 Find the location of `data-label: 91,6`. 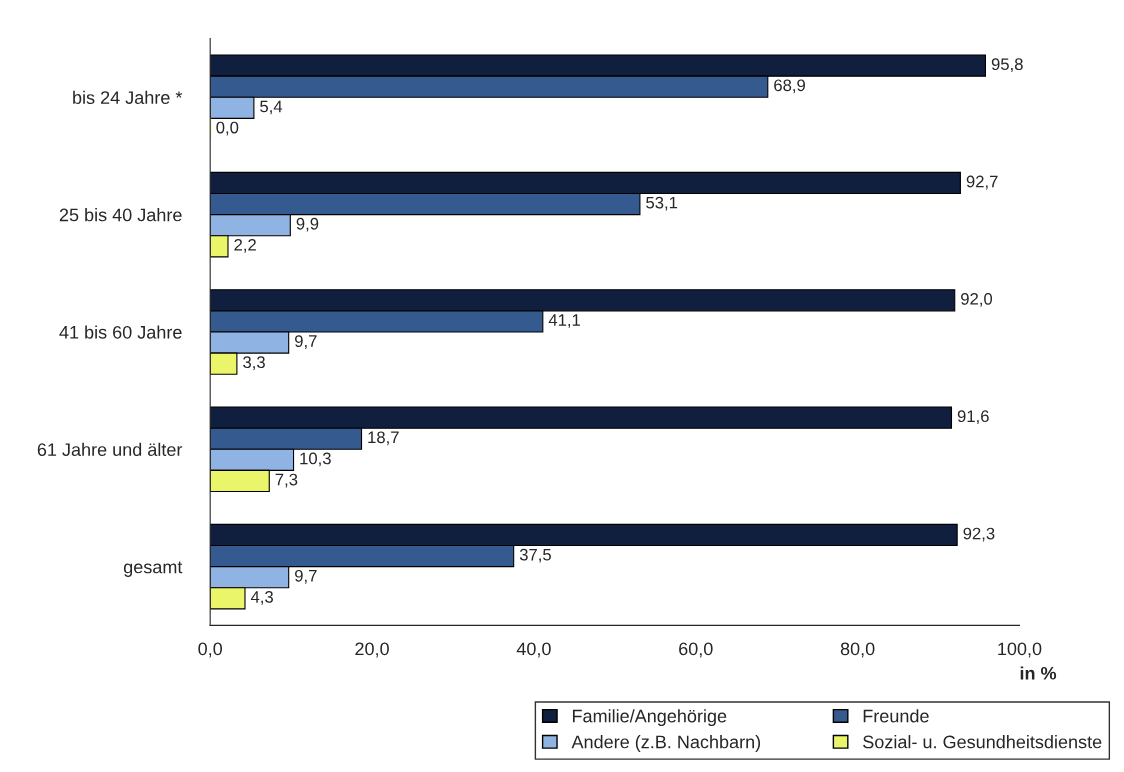

data-label: 91,6 is located at coordinates (973, 417).